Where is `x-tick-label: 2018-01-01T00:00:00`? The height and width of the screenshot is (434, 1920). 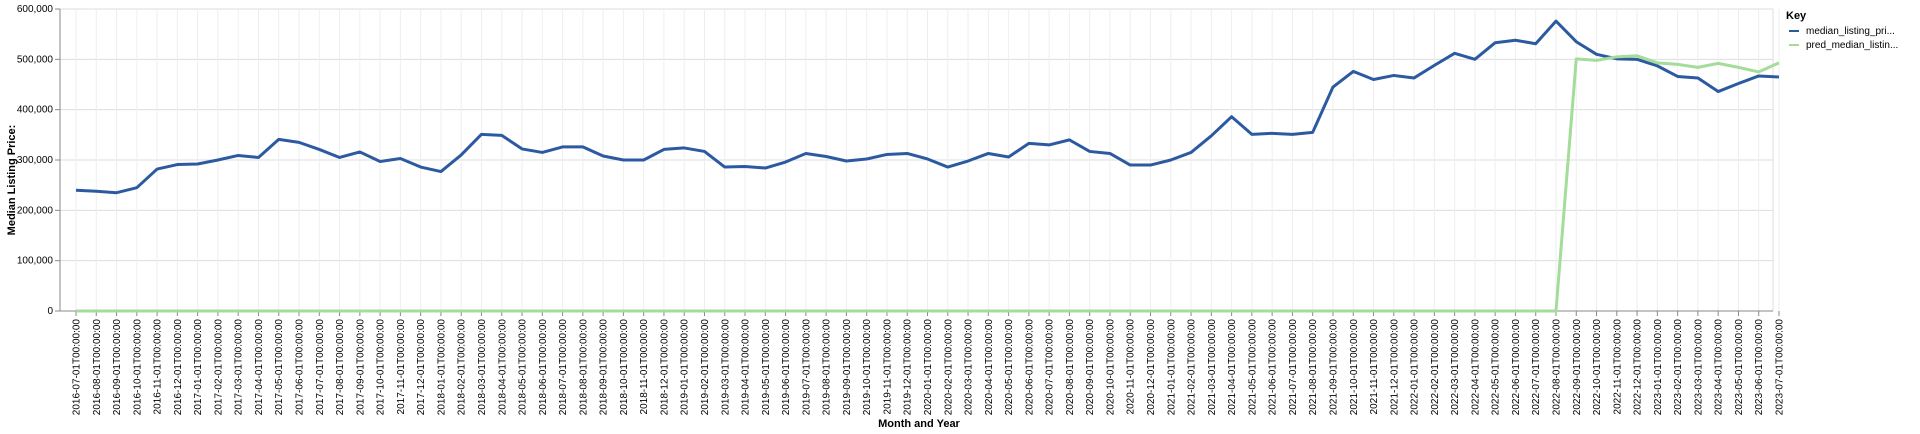
x-tick-label: 2018-01-01T00:00:00 is located at coordinates (441, 367).